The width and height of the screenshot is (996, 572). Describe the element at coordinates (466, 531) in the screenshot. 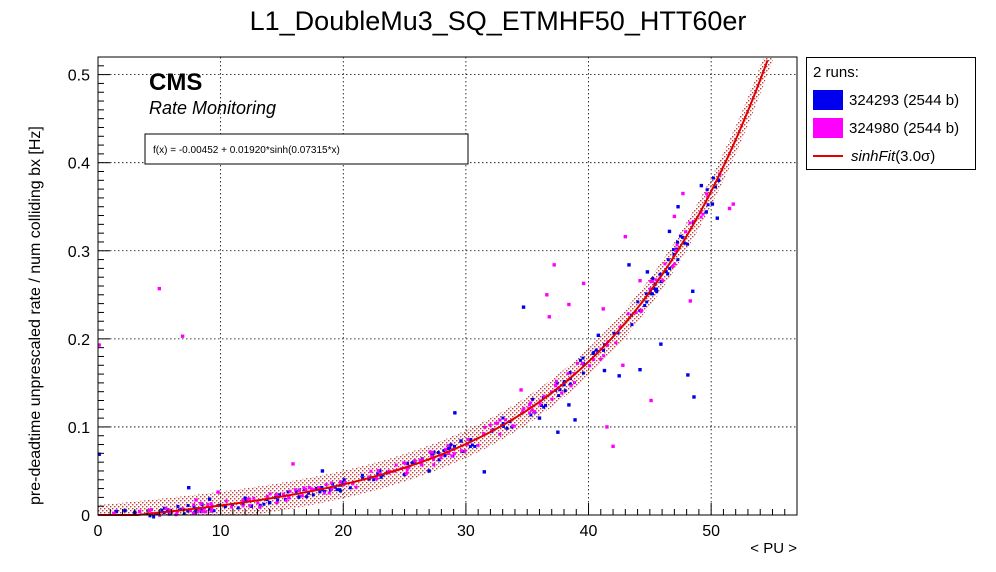

I see `x-tick-label: 30` at that location.